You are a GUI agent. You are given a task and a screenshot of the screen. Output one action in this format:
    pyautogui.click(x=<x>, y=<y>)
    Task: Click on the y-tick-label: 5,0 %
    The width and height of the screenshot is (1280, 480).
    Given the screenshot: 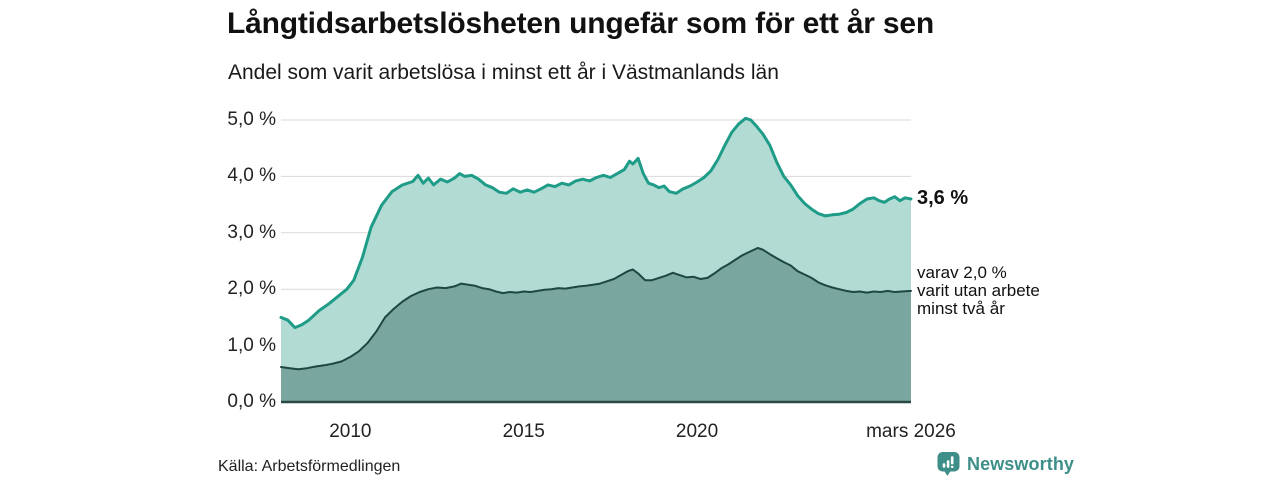 What is the action you would take?
    pyautogui.click(x=251, y=119)
    